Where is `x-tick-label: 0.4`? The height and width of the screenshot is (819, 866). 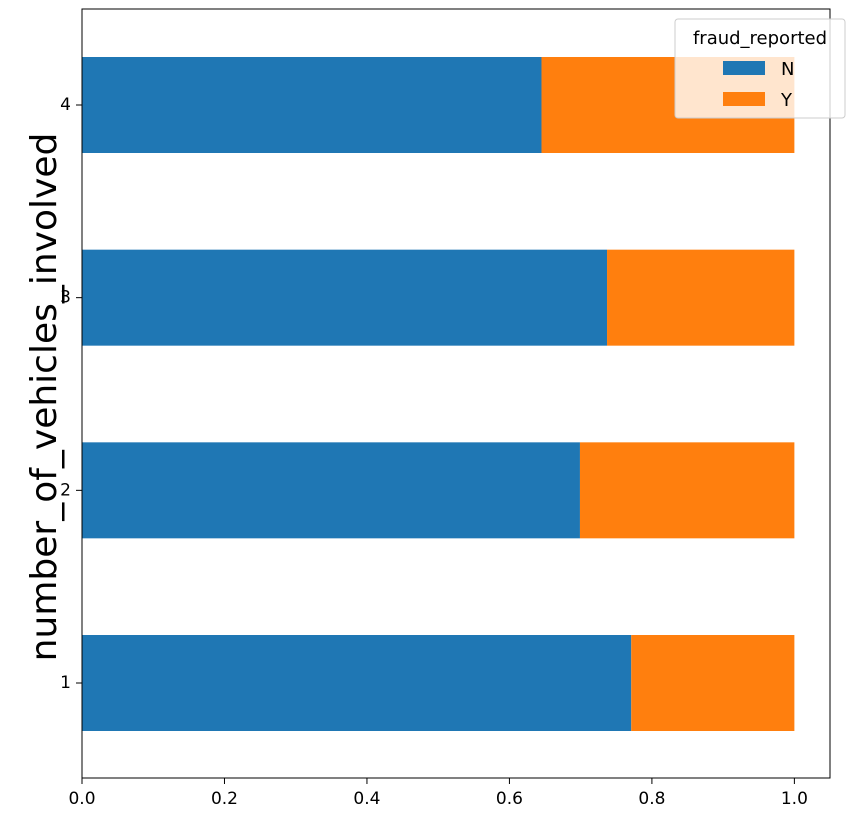
x-tick-label: 0.4 is located at coordinates (366, 799).